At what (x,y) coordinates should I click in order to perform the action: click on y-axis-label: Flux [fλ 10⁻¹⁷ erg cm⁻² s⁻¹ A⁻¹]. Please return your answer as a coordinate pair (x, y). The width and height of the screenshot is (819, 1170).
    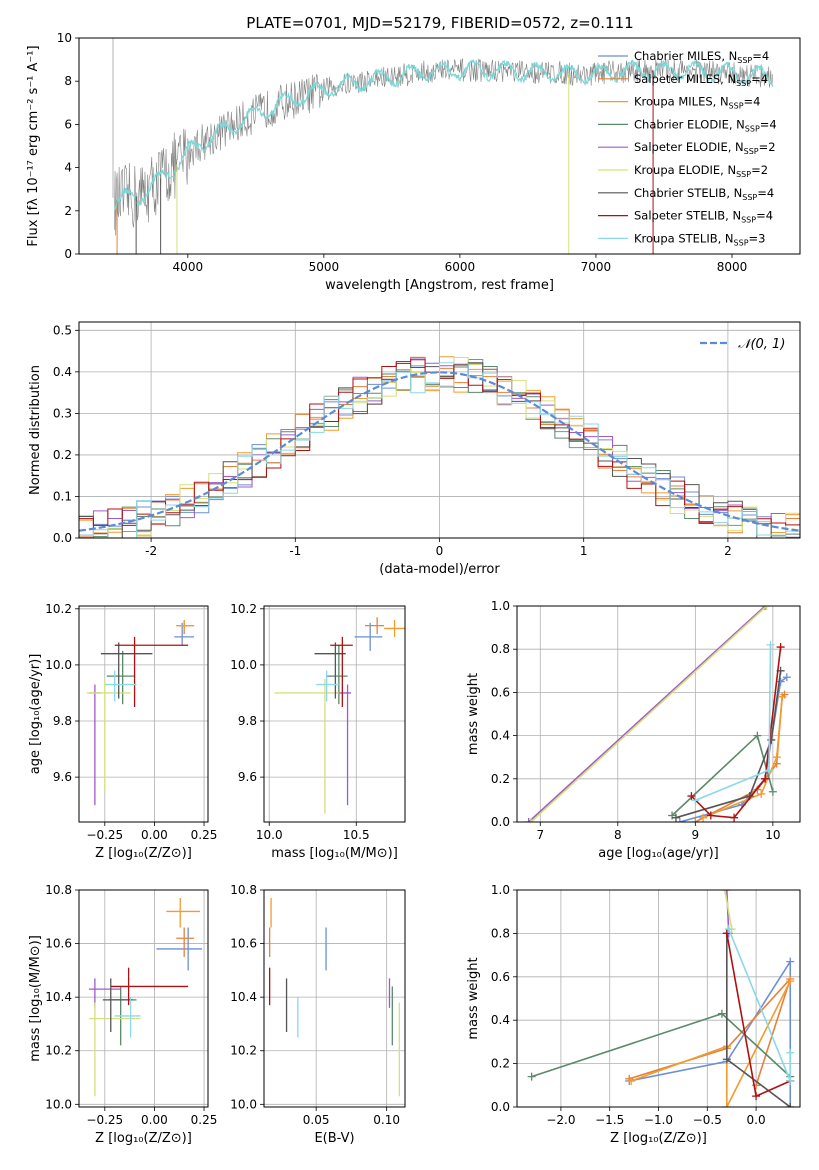
    Looking at the image, I should click on (33, 145).